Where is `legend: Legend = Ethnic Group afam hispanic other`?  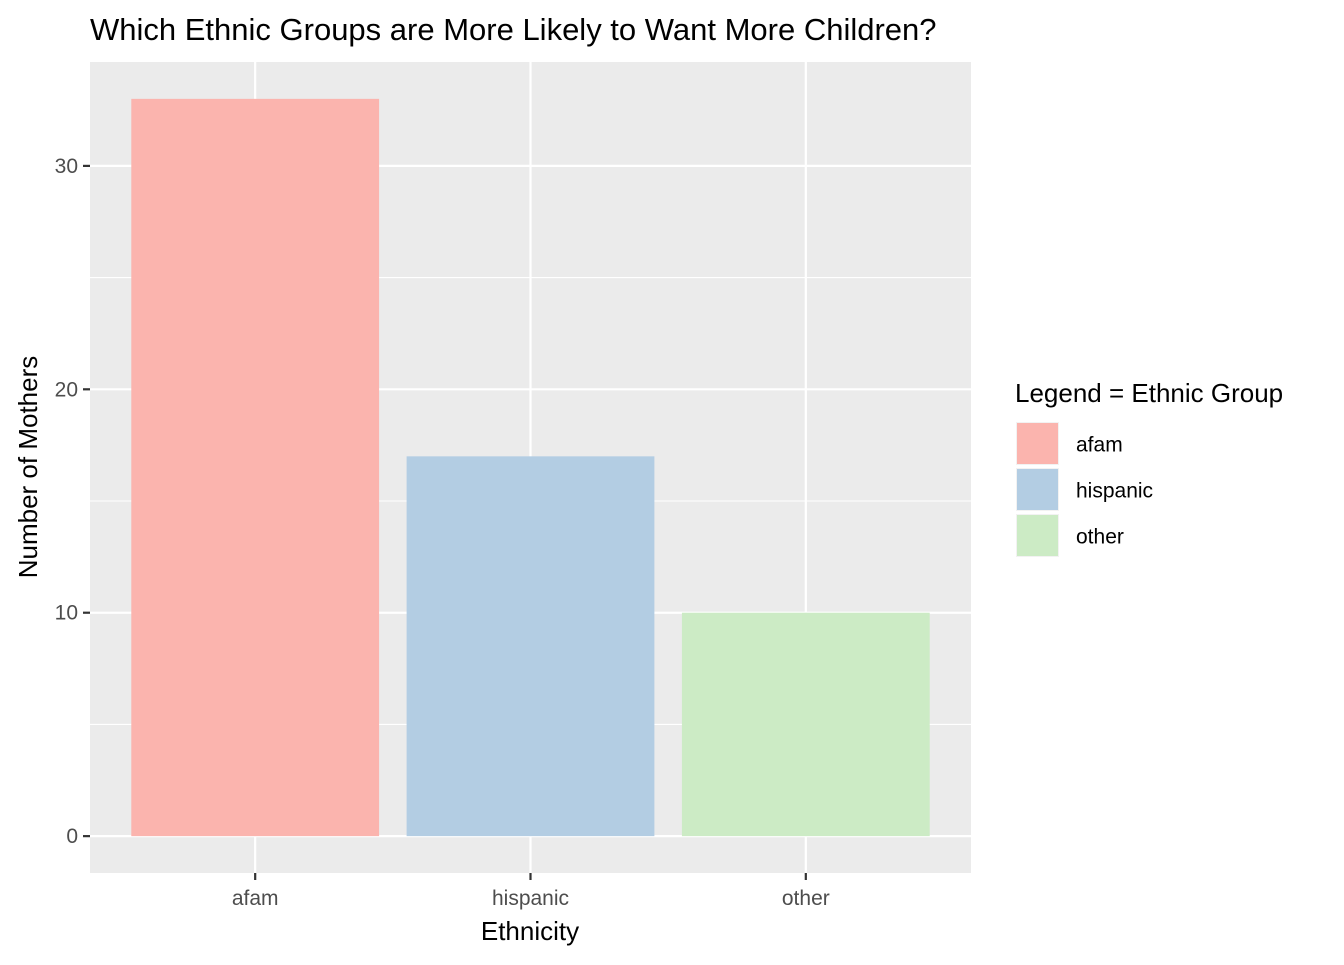 legend: Legend = Ethnic Group afam hispanic other is located at coordinates (1149, 467).